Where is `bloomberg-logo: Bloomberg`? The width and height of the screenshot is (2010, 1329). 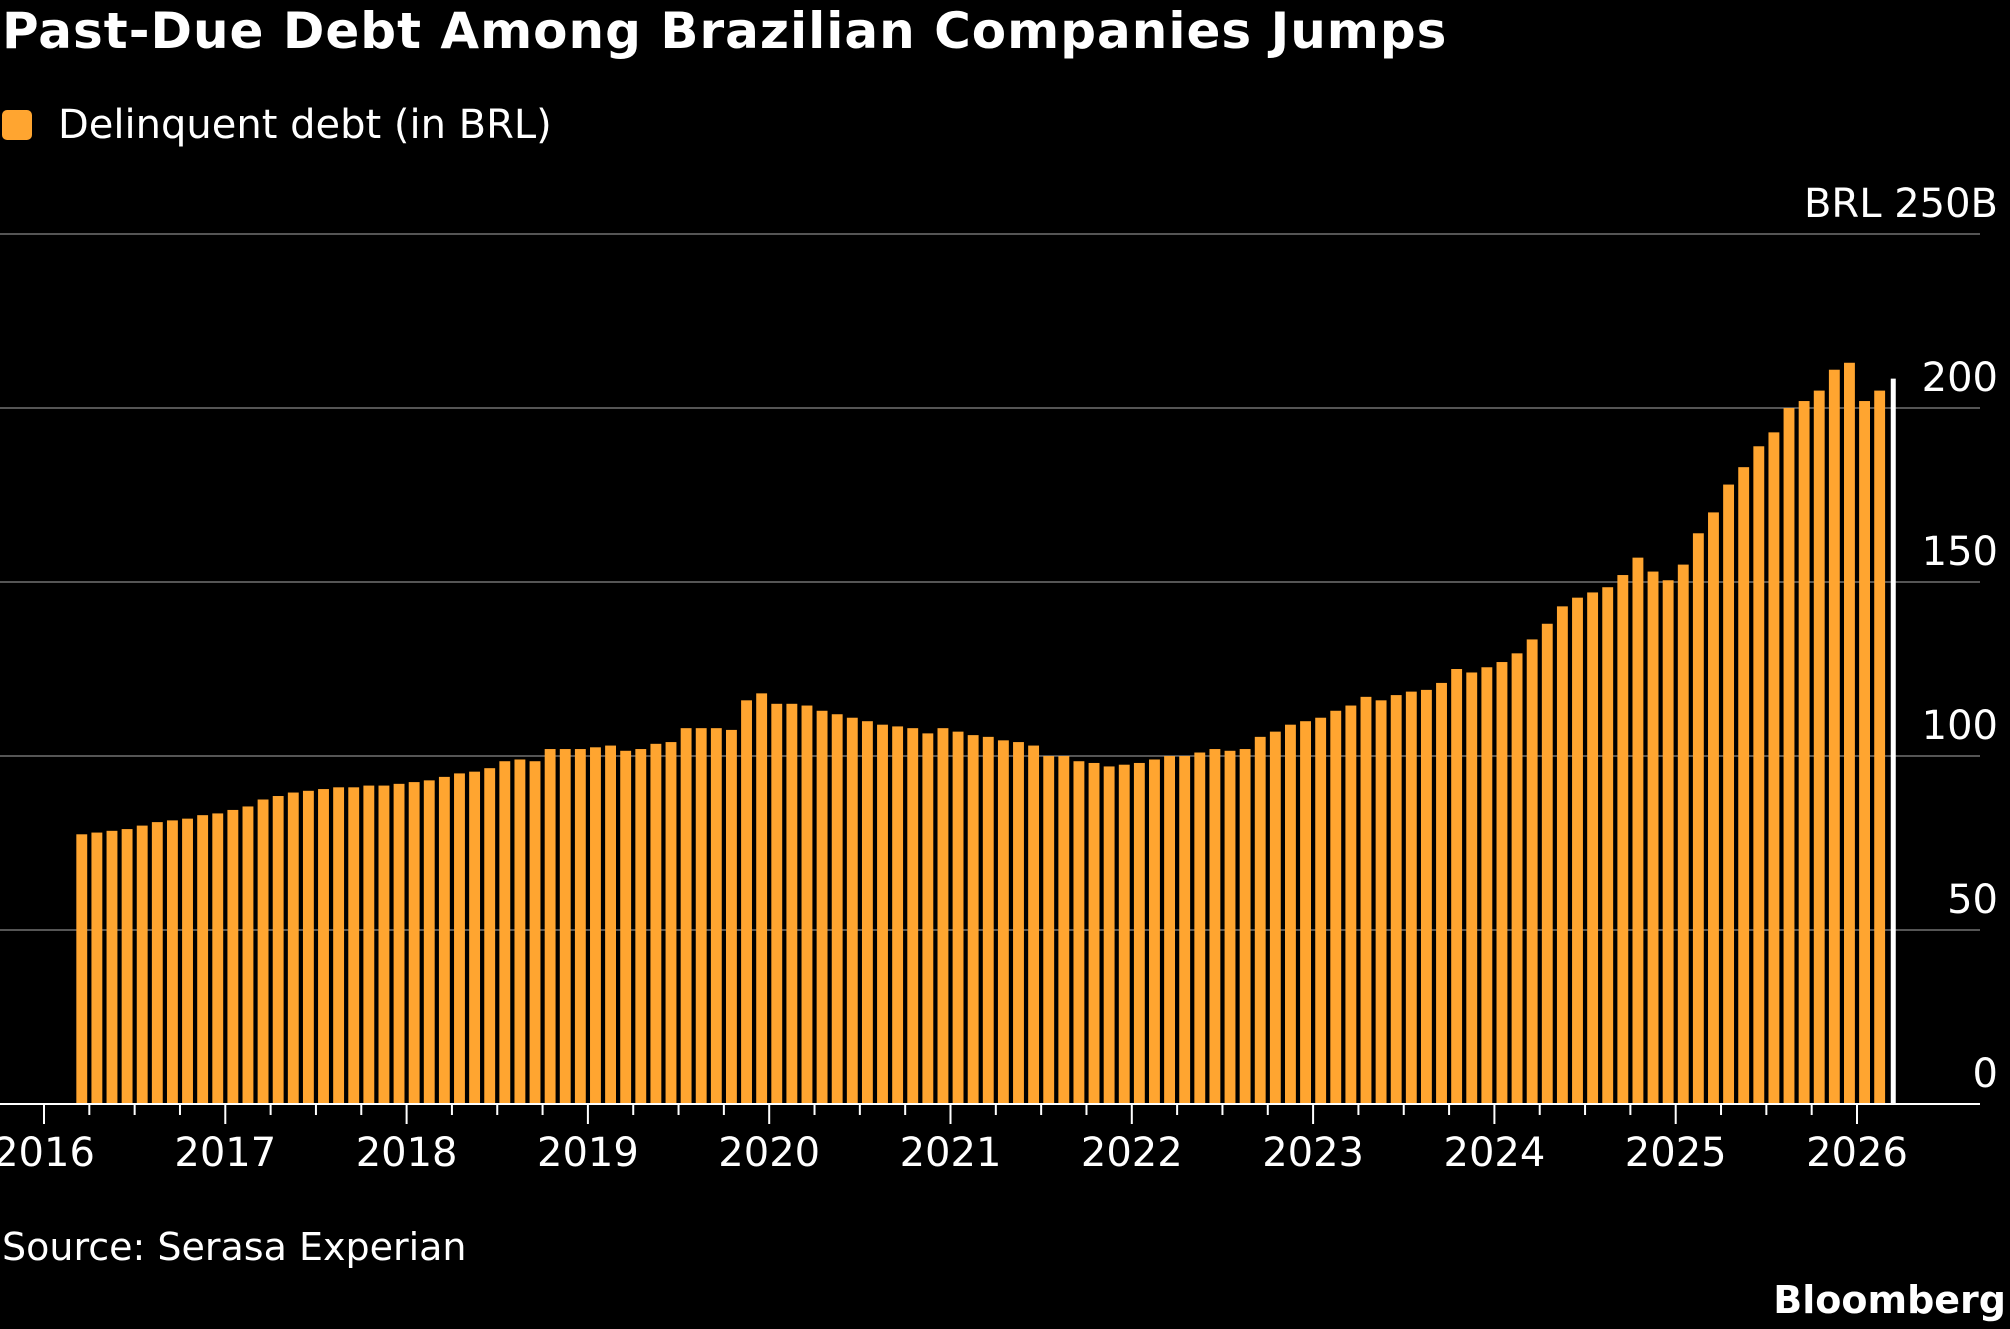 bloomberg-logo: Bloomberg is located at coordinates (1889, 1300).